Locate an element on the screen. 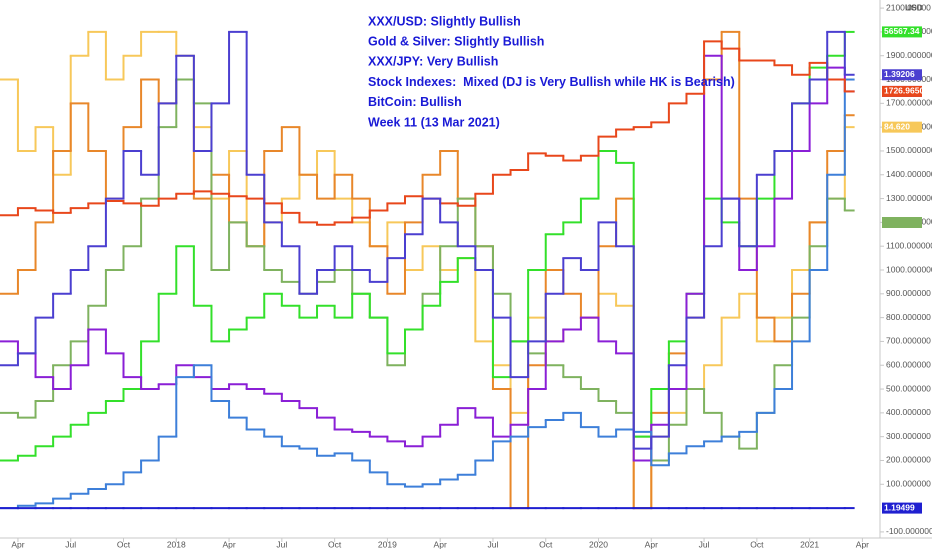  y-tick-label: 600.000000 is located at coordinates (908, 364).